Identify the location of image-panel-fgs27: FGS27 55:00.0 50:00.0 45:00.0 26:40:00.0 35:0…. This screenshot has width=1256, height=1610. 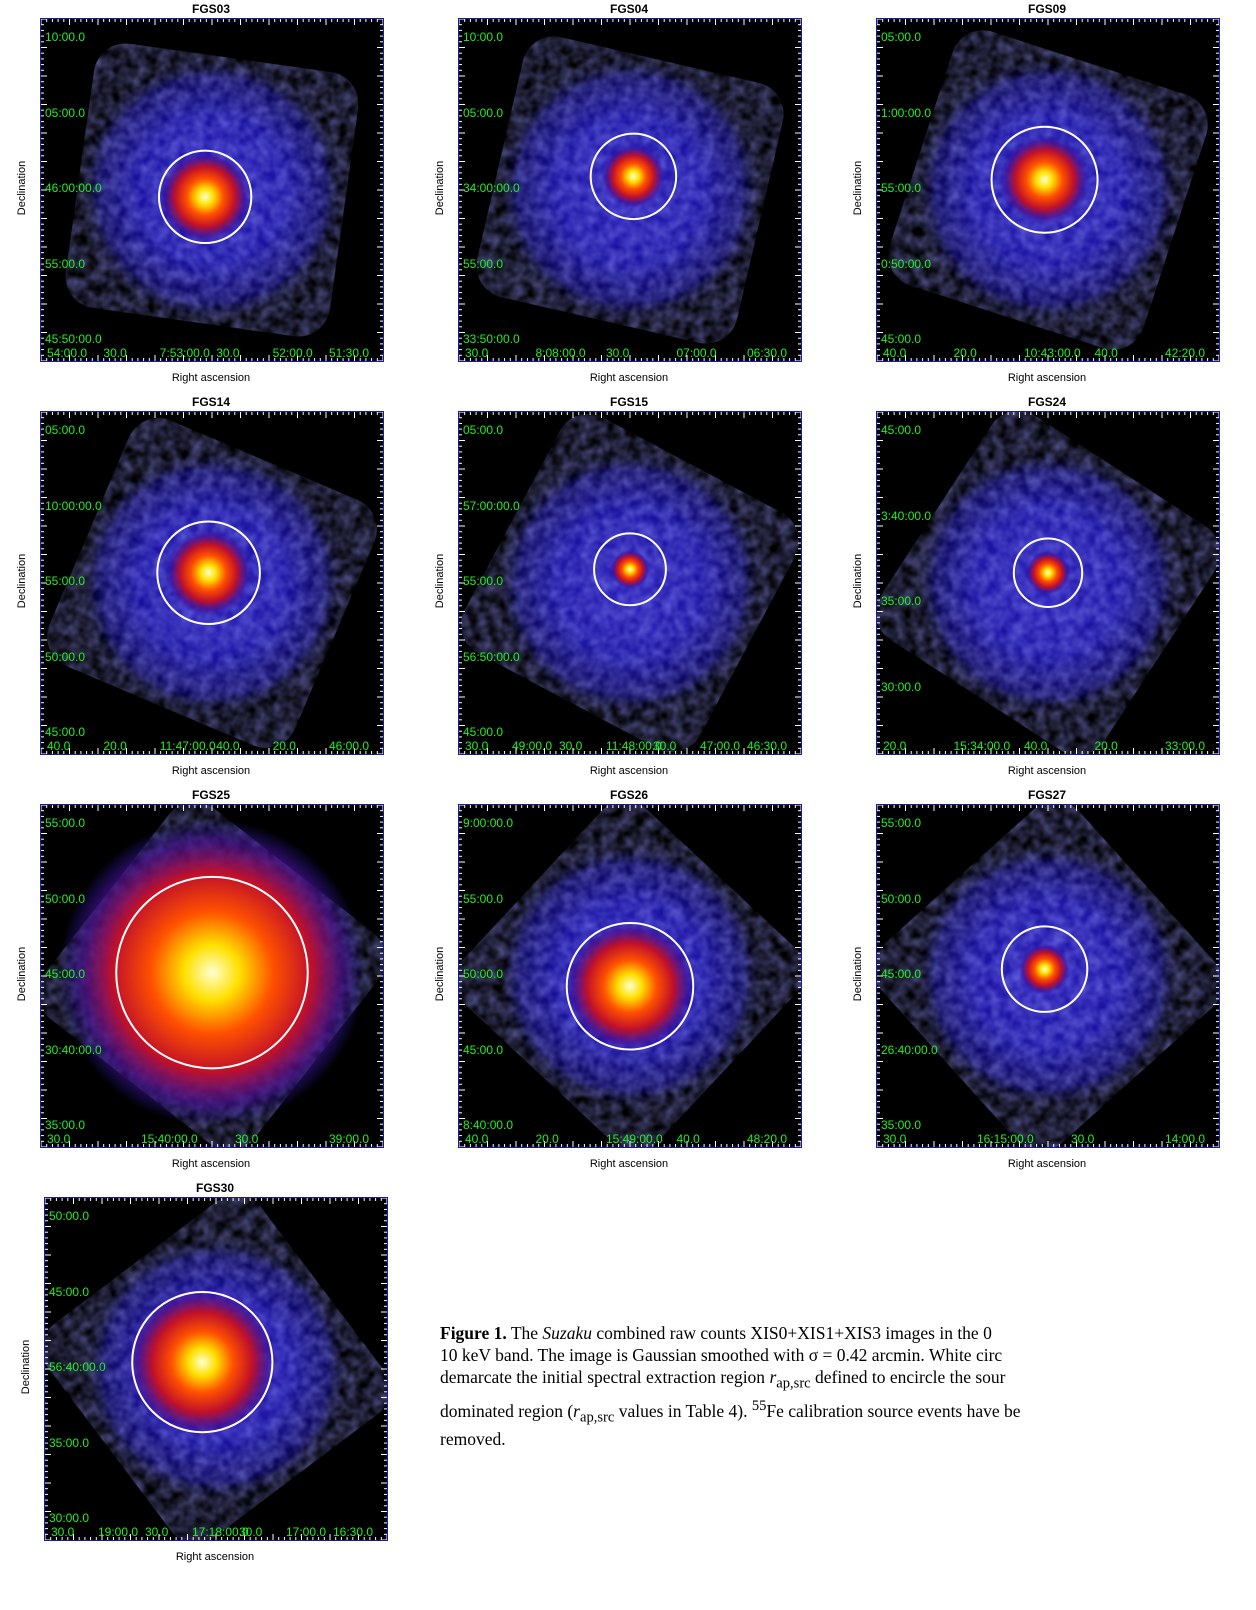
(1036, 979).